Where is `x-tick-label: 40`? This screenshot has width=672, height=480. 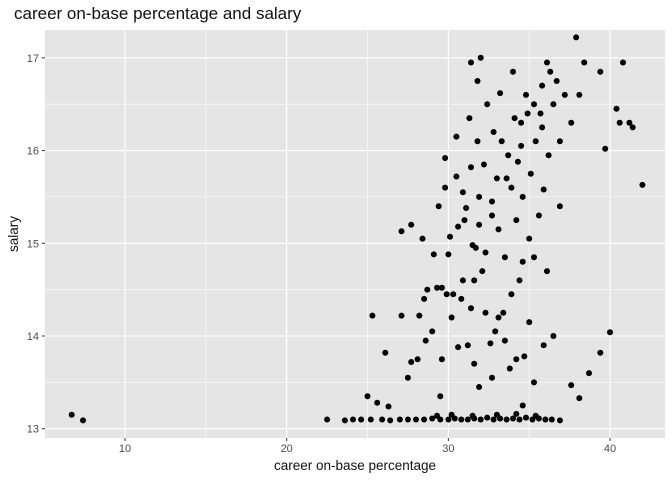 x-tick-label: 40 is located at coordinates (610, 449).